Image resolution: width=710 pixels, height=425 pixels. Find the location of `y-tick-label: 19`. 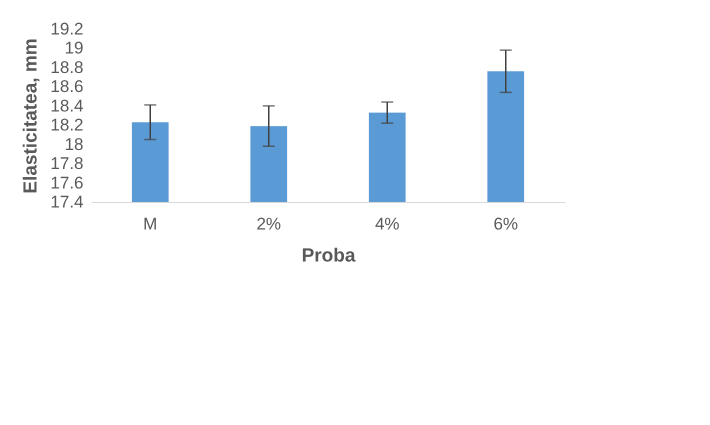

y-tick-label: 19 is located at coordinates (74, 48).